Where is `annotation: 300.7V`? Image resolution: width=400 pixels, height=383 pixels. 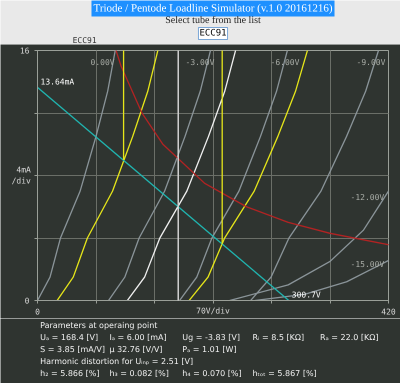 annotation: 300.7V is located at coordinates (306, 295).